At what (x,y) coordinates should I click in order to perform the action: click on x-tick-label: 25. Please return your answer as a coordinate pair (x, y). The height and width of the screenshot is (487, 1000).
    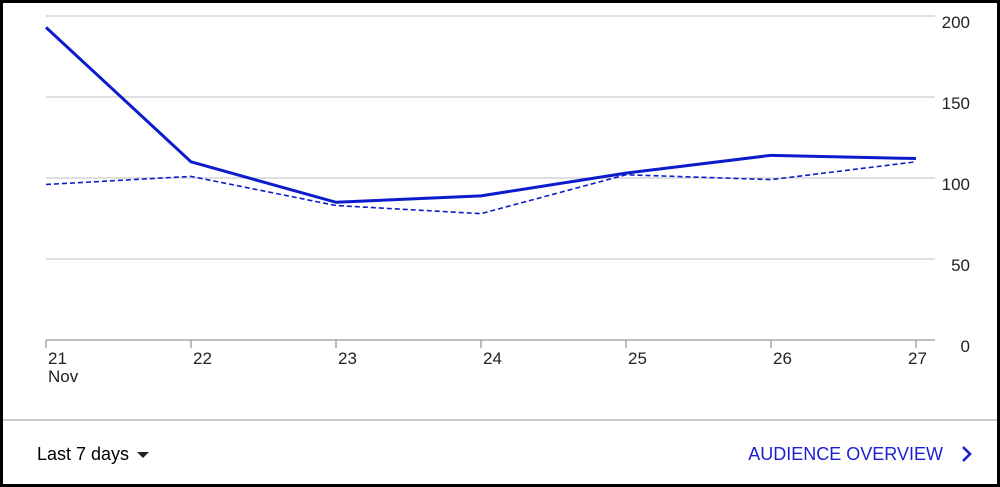
    Looking at the image, I should click on (637, 358).